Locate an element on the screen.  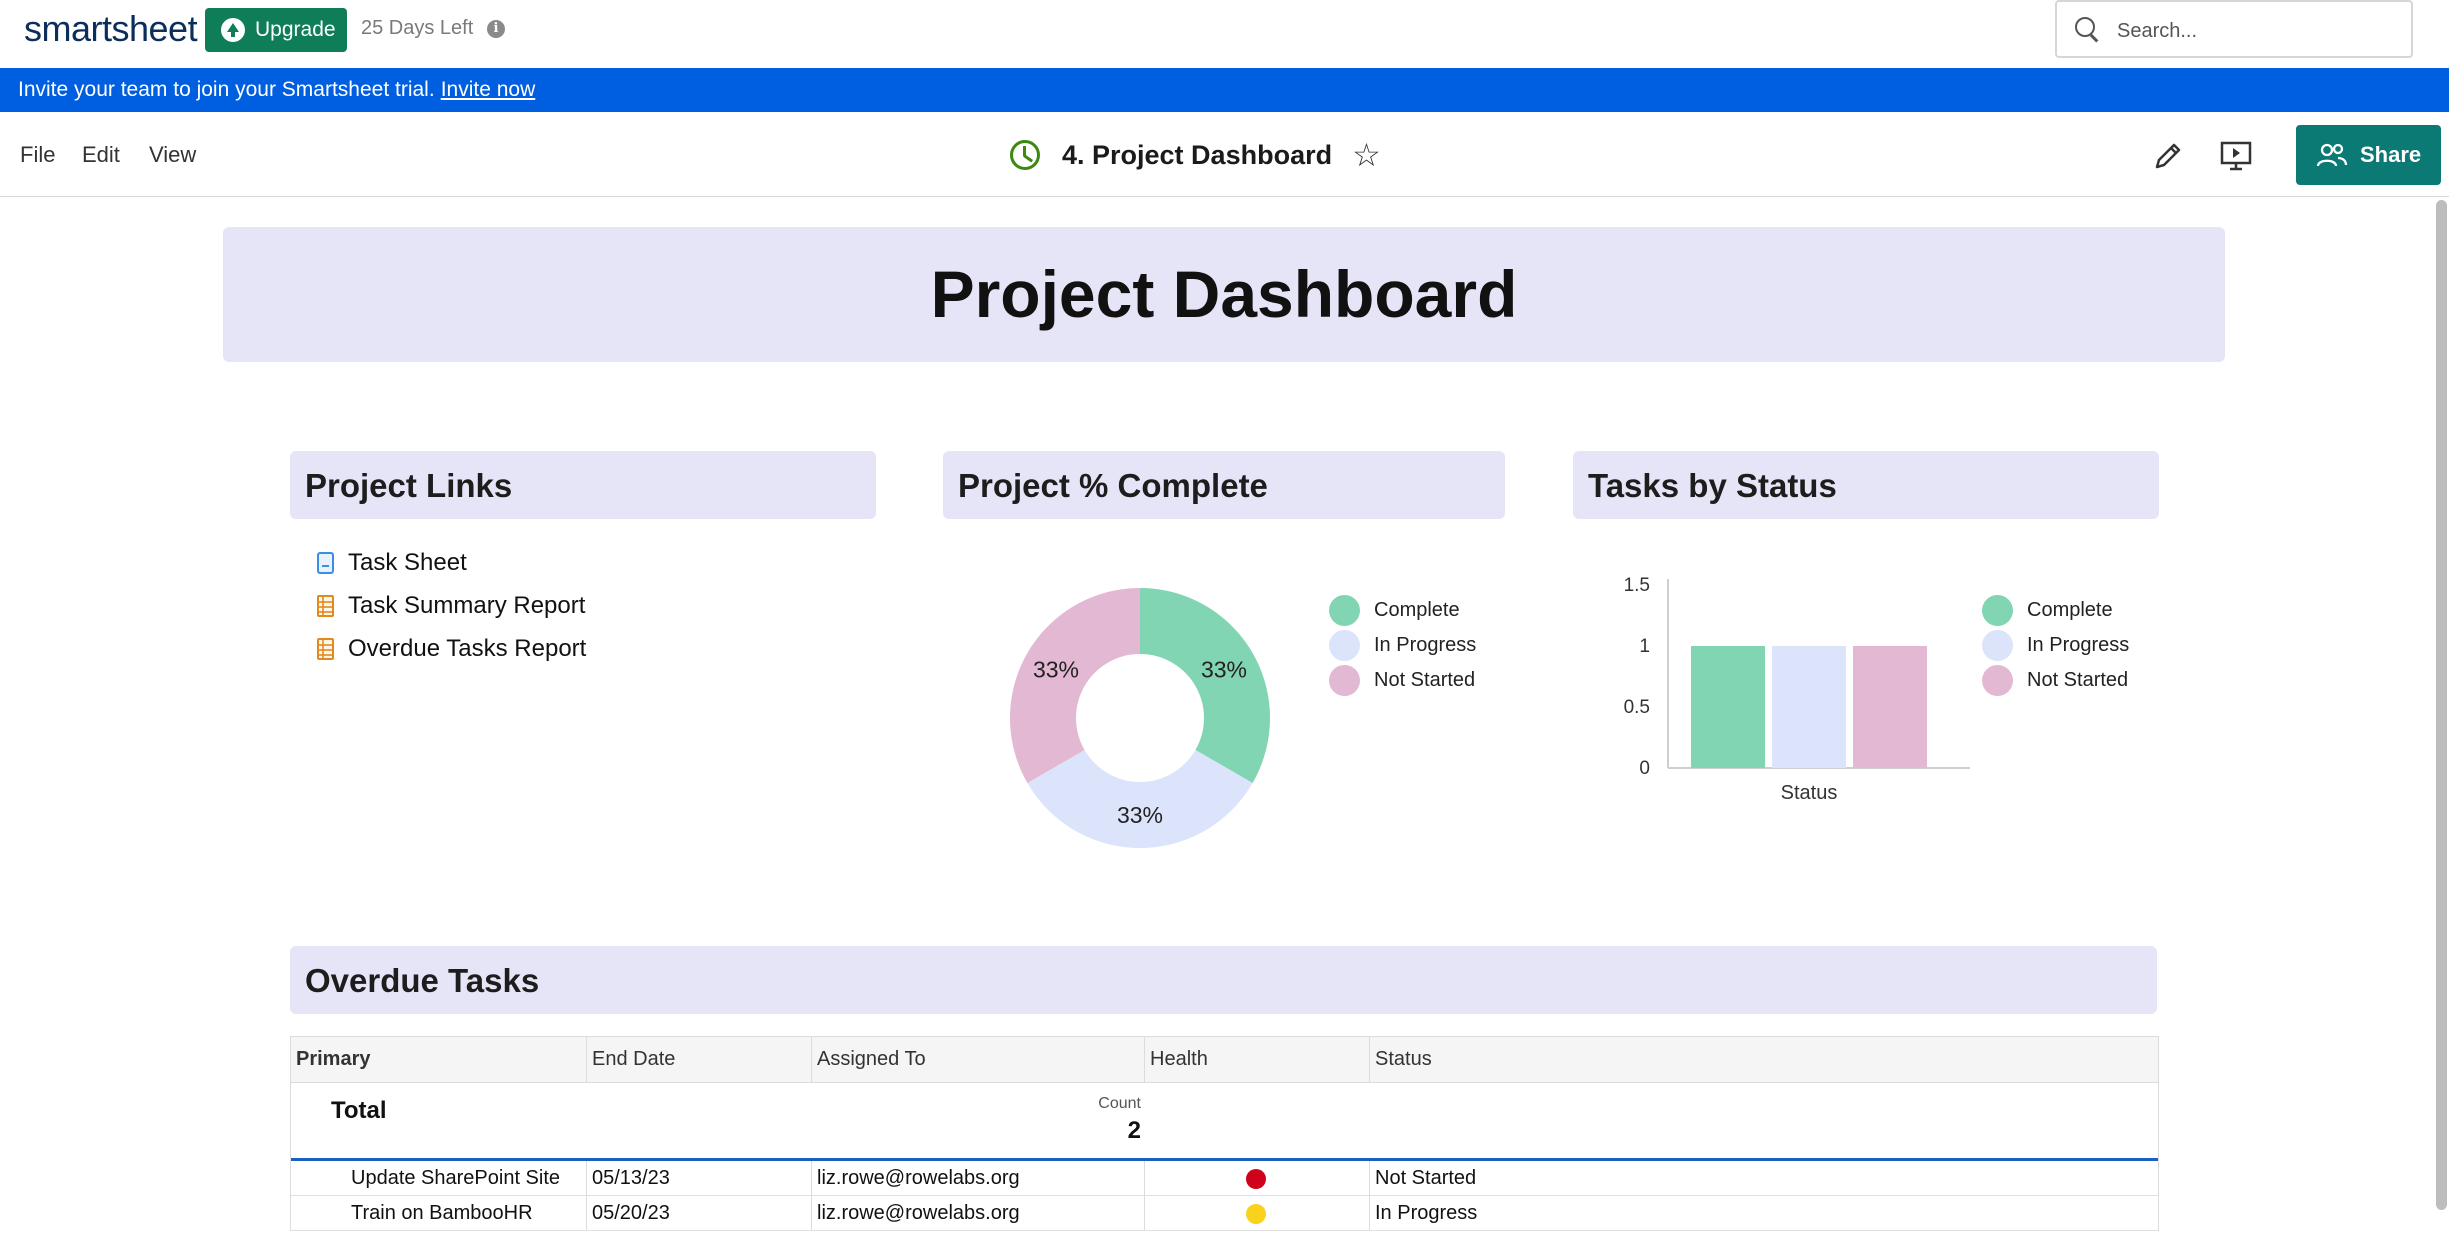
dashboard-header-widget: Project Dashboard is located at coordinates (1224, 294).